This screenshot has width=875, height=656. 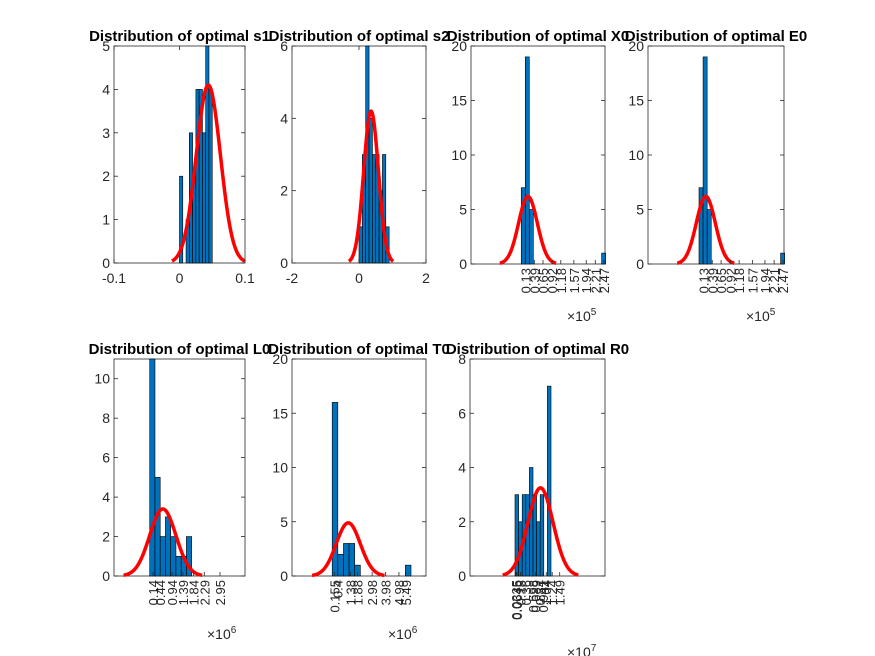 I want to click on chart-title: Distribution of optimal L0, so click(x=180, y=349).